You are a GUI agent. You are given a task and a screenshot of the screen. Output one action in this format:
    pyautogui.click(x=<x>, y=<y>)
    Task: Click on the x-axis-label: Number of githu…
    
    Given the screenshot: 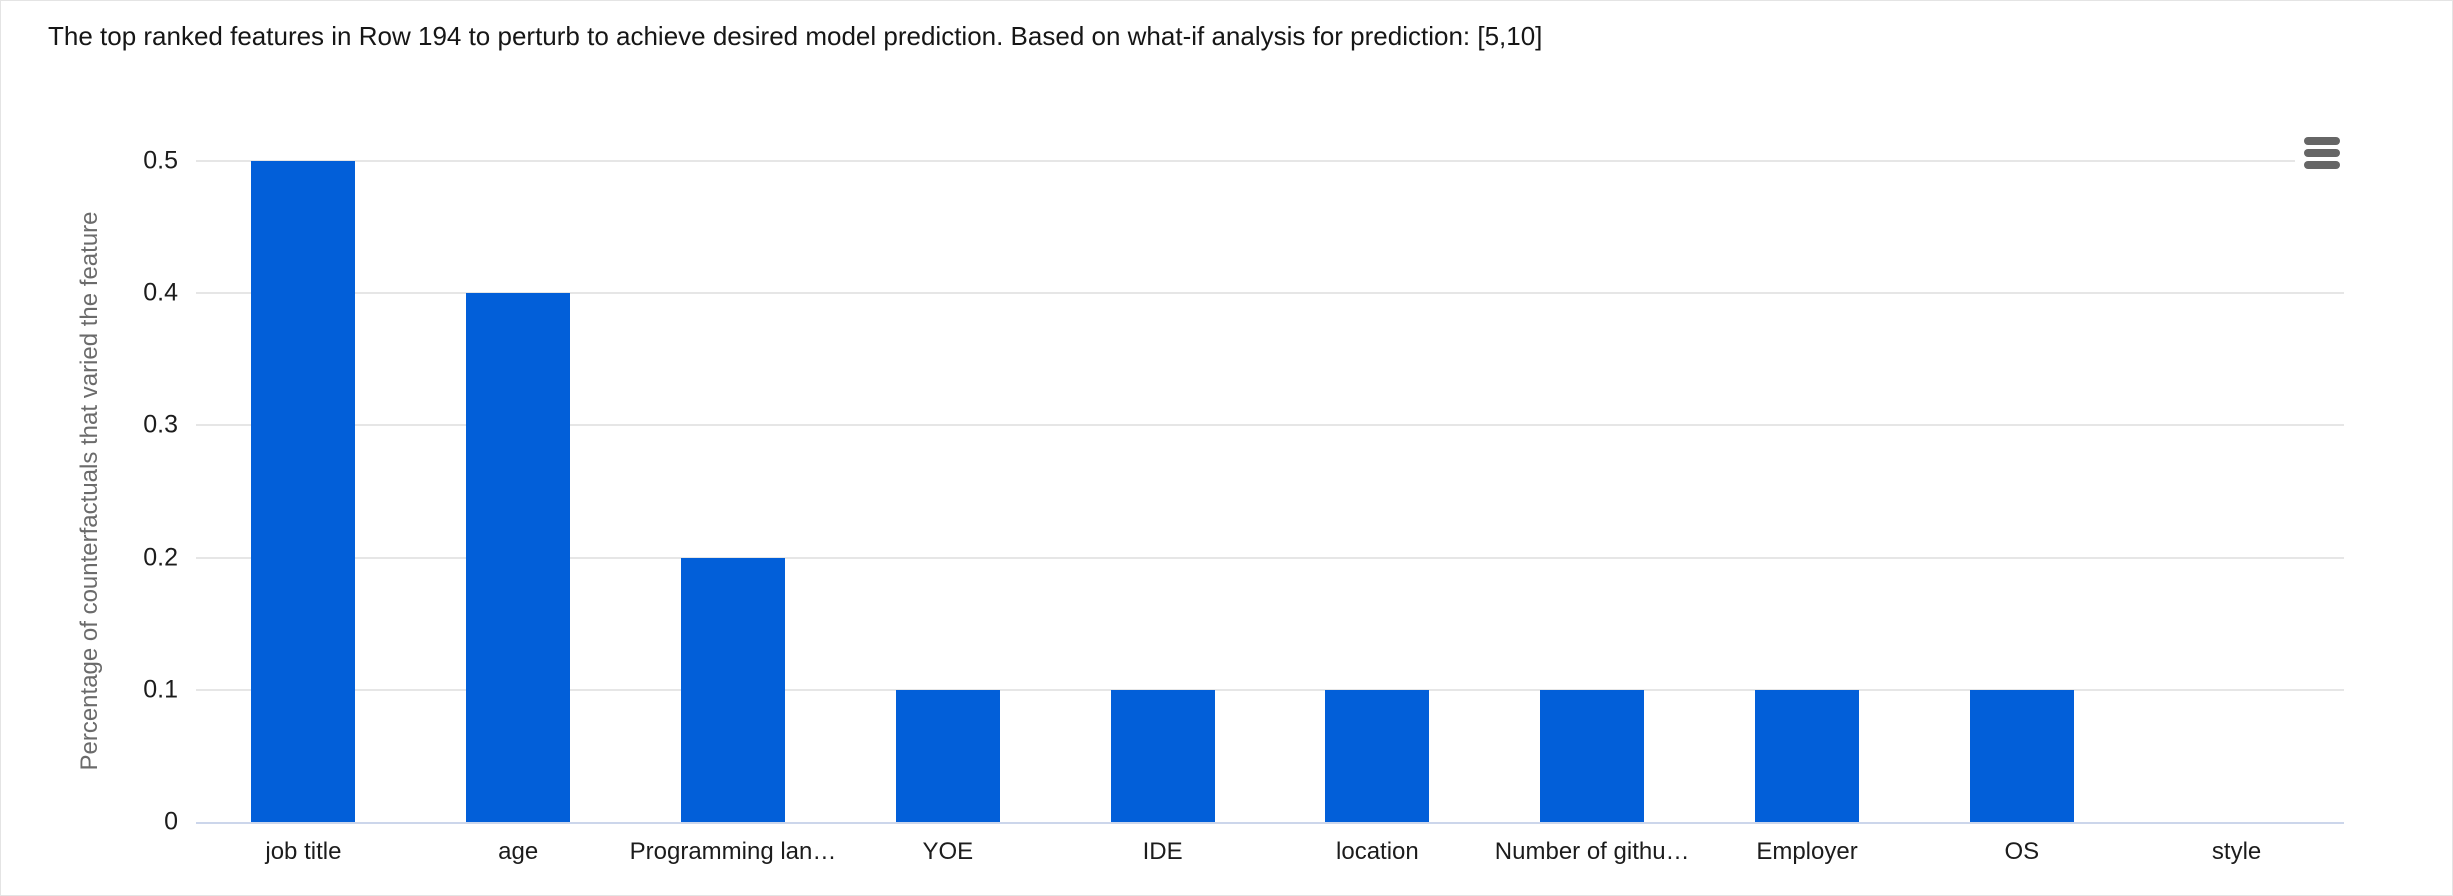 What is the action you would take?
    pyautogui.click(x=1592, y=851)
    